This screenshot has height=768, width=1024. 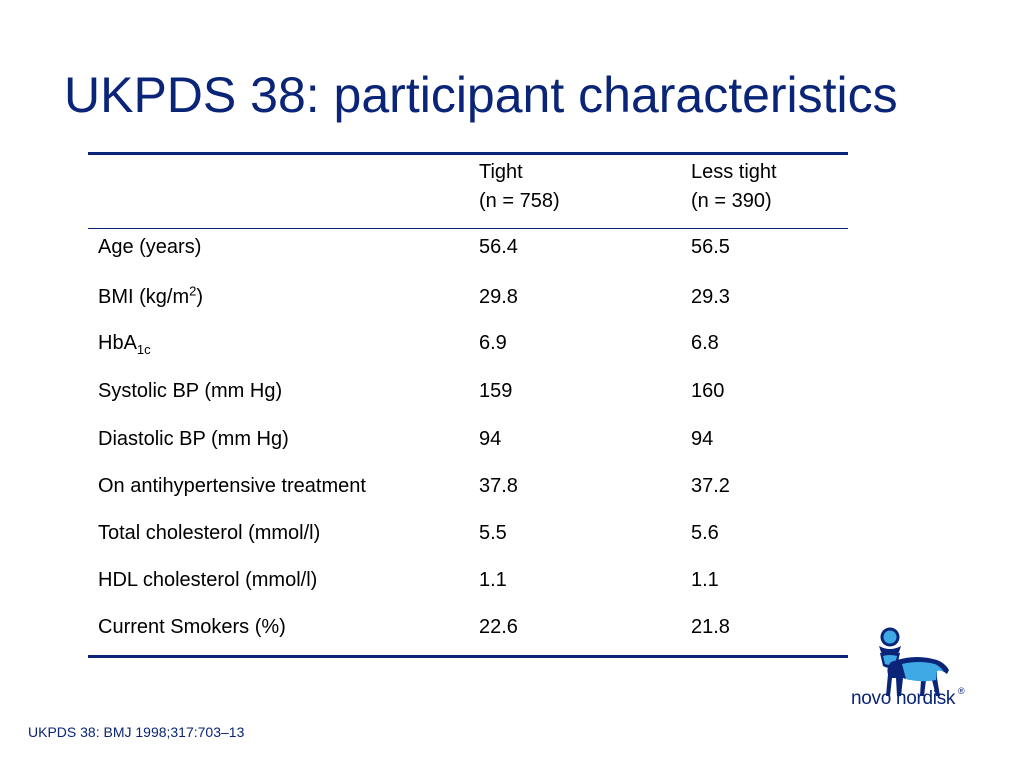 I want to click on row-value-less-tight: 37.2, so click(x=710, y=486).